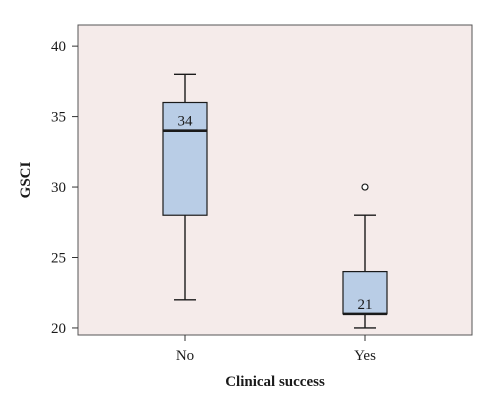 This screenshot has width=500, height=409. Describe the element at coordinates (58, 47) in the screenshot. I see `y-tick-label: 40` at that location.